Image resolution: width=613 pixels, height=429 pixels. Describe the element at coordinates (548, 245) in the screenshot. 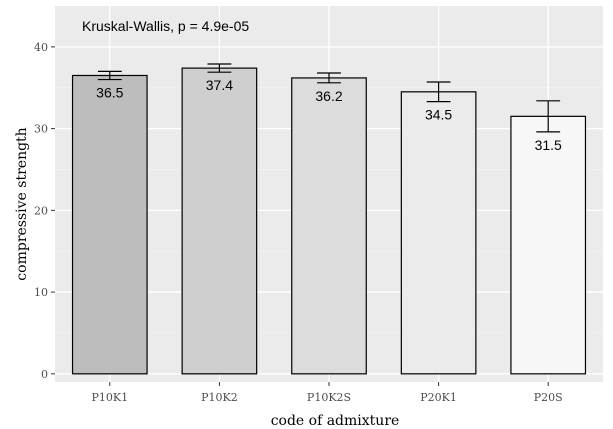

I see `bar-p20s` at that location.